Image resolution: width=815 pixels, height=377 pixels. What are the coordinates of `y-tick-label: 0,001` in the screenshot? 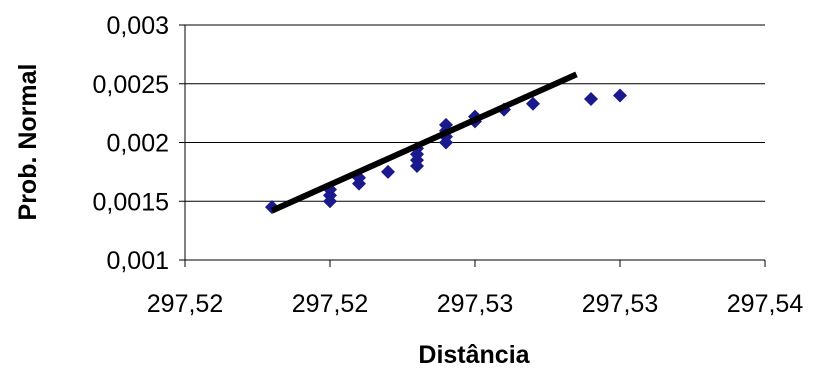 It's located at (137, 261).